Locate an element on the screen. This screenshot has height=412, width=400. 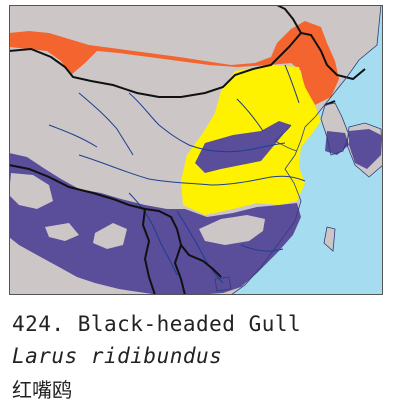
non-range-patch-southwest is located at coordinates (110, 236).